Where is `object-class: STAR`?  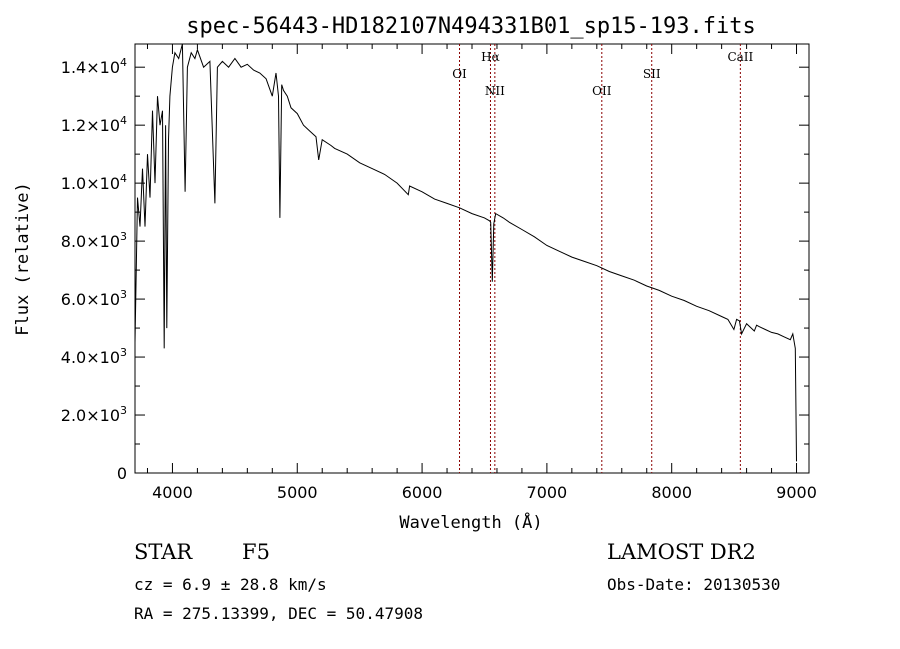 object-class: STAR is located at coordinates (163, 552).